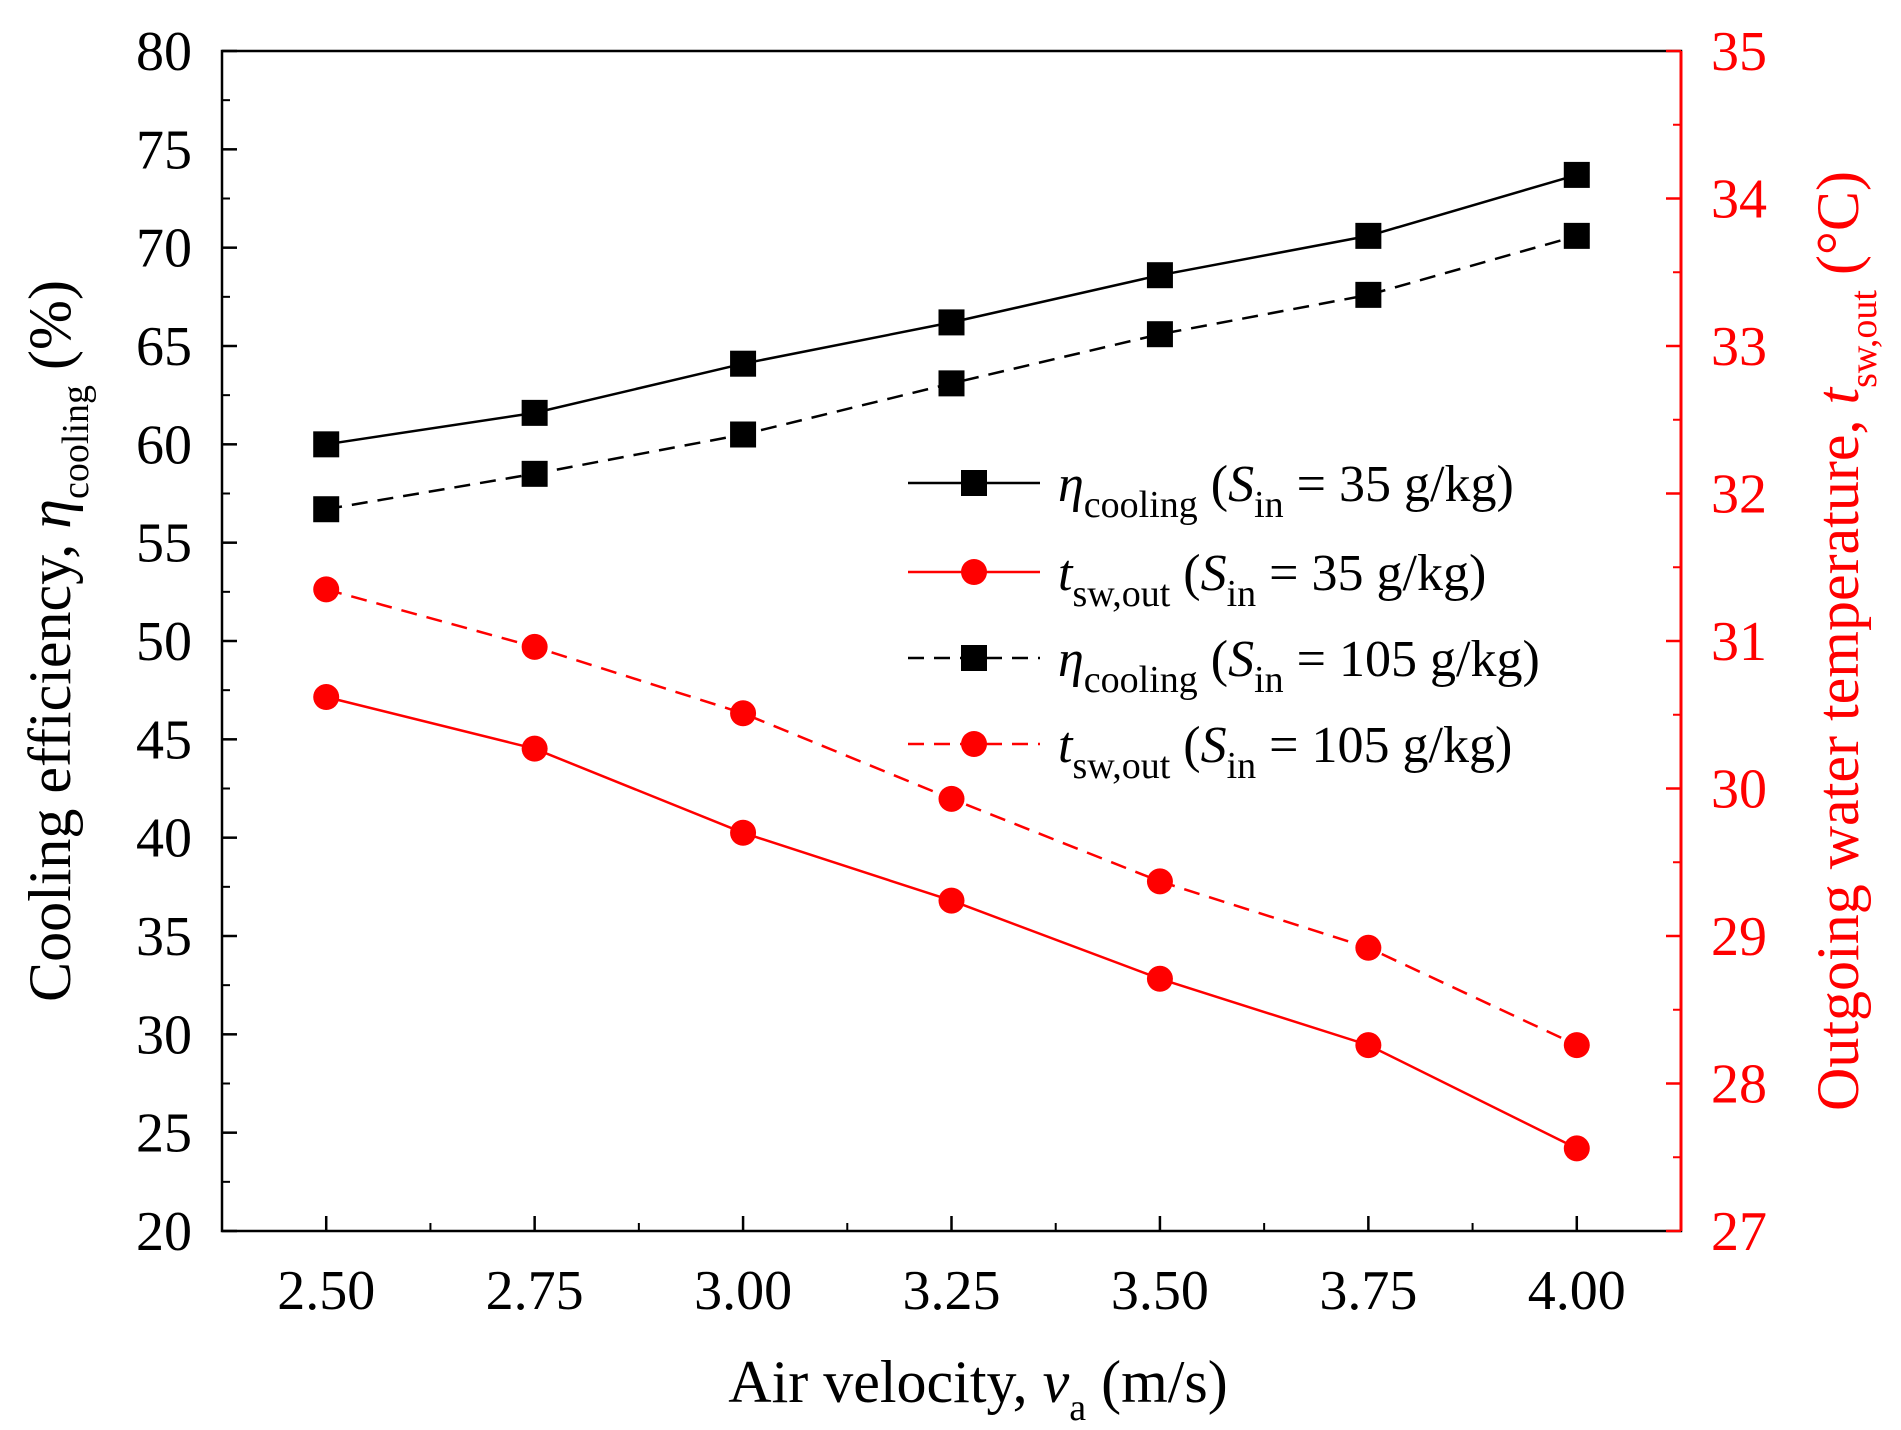 This screenshot has height=1430, width=1901. I want to click on legend-item-1: ηcooling (Sin = 35 g/kg), so click(1211, 491).